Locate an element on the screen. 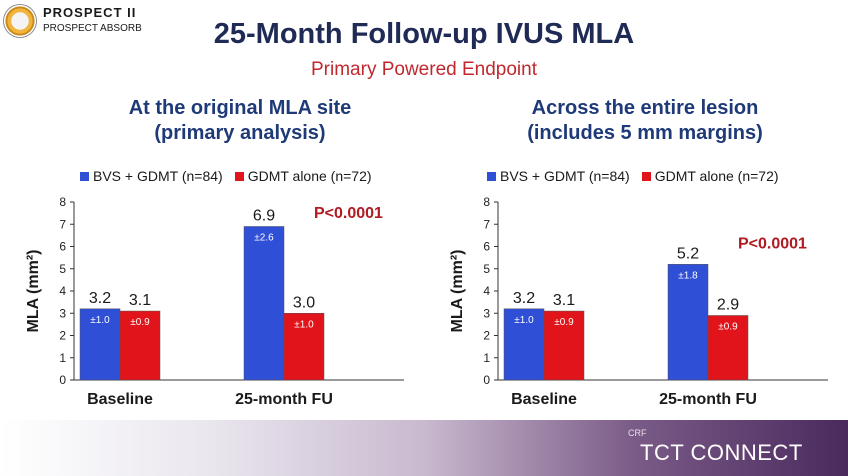 This screenshot has width=848, height=476. left-legend: BVS + GDMT (n=84) GDMT alone (n=72) is located at coordinates (226, 176).